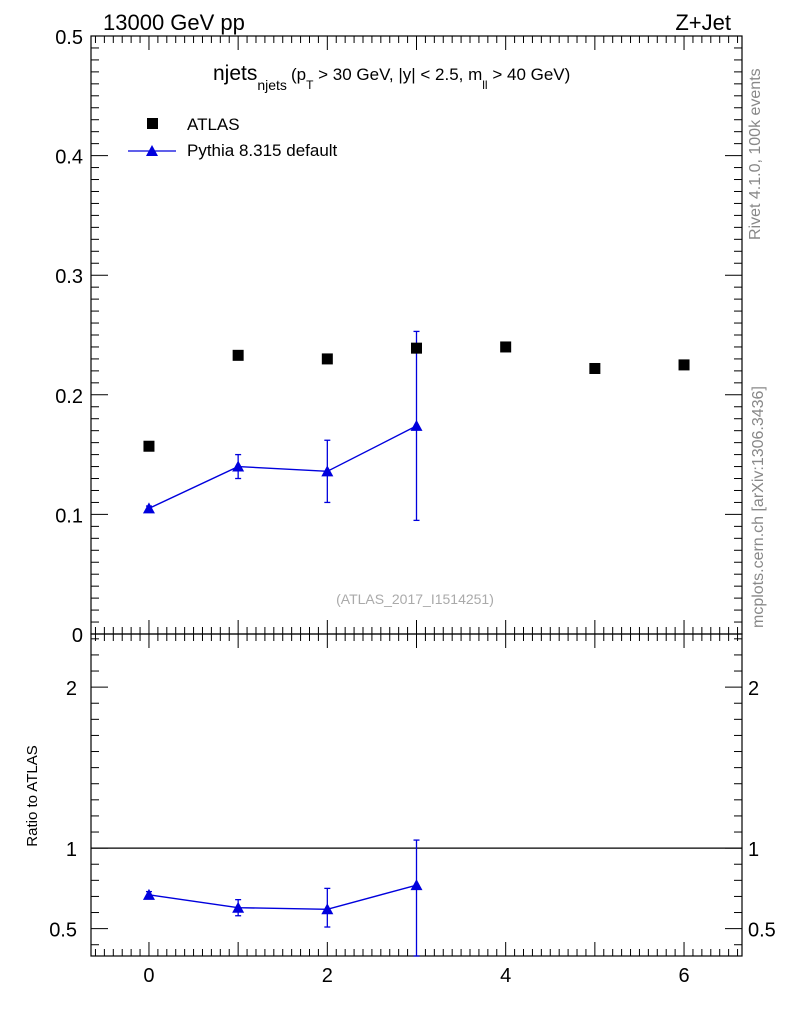  What do you see at coordinates (683, 976) in the screenshot?
I see `x-tick-label: 6` at bounding box center [683, 976].